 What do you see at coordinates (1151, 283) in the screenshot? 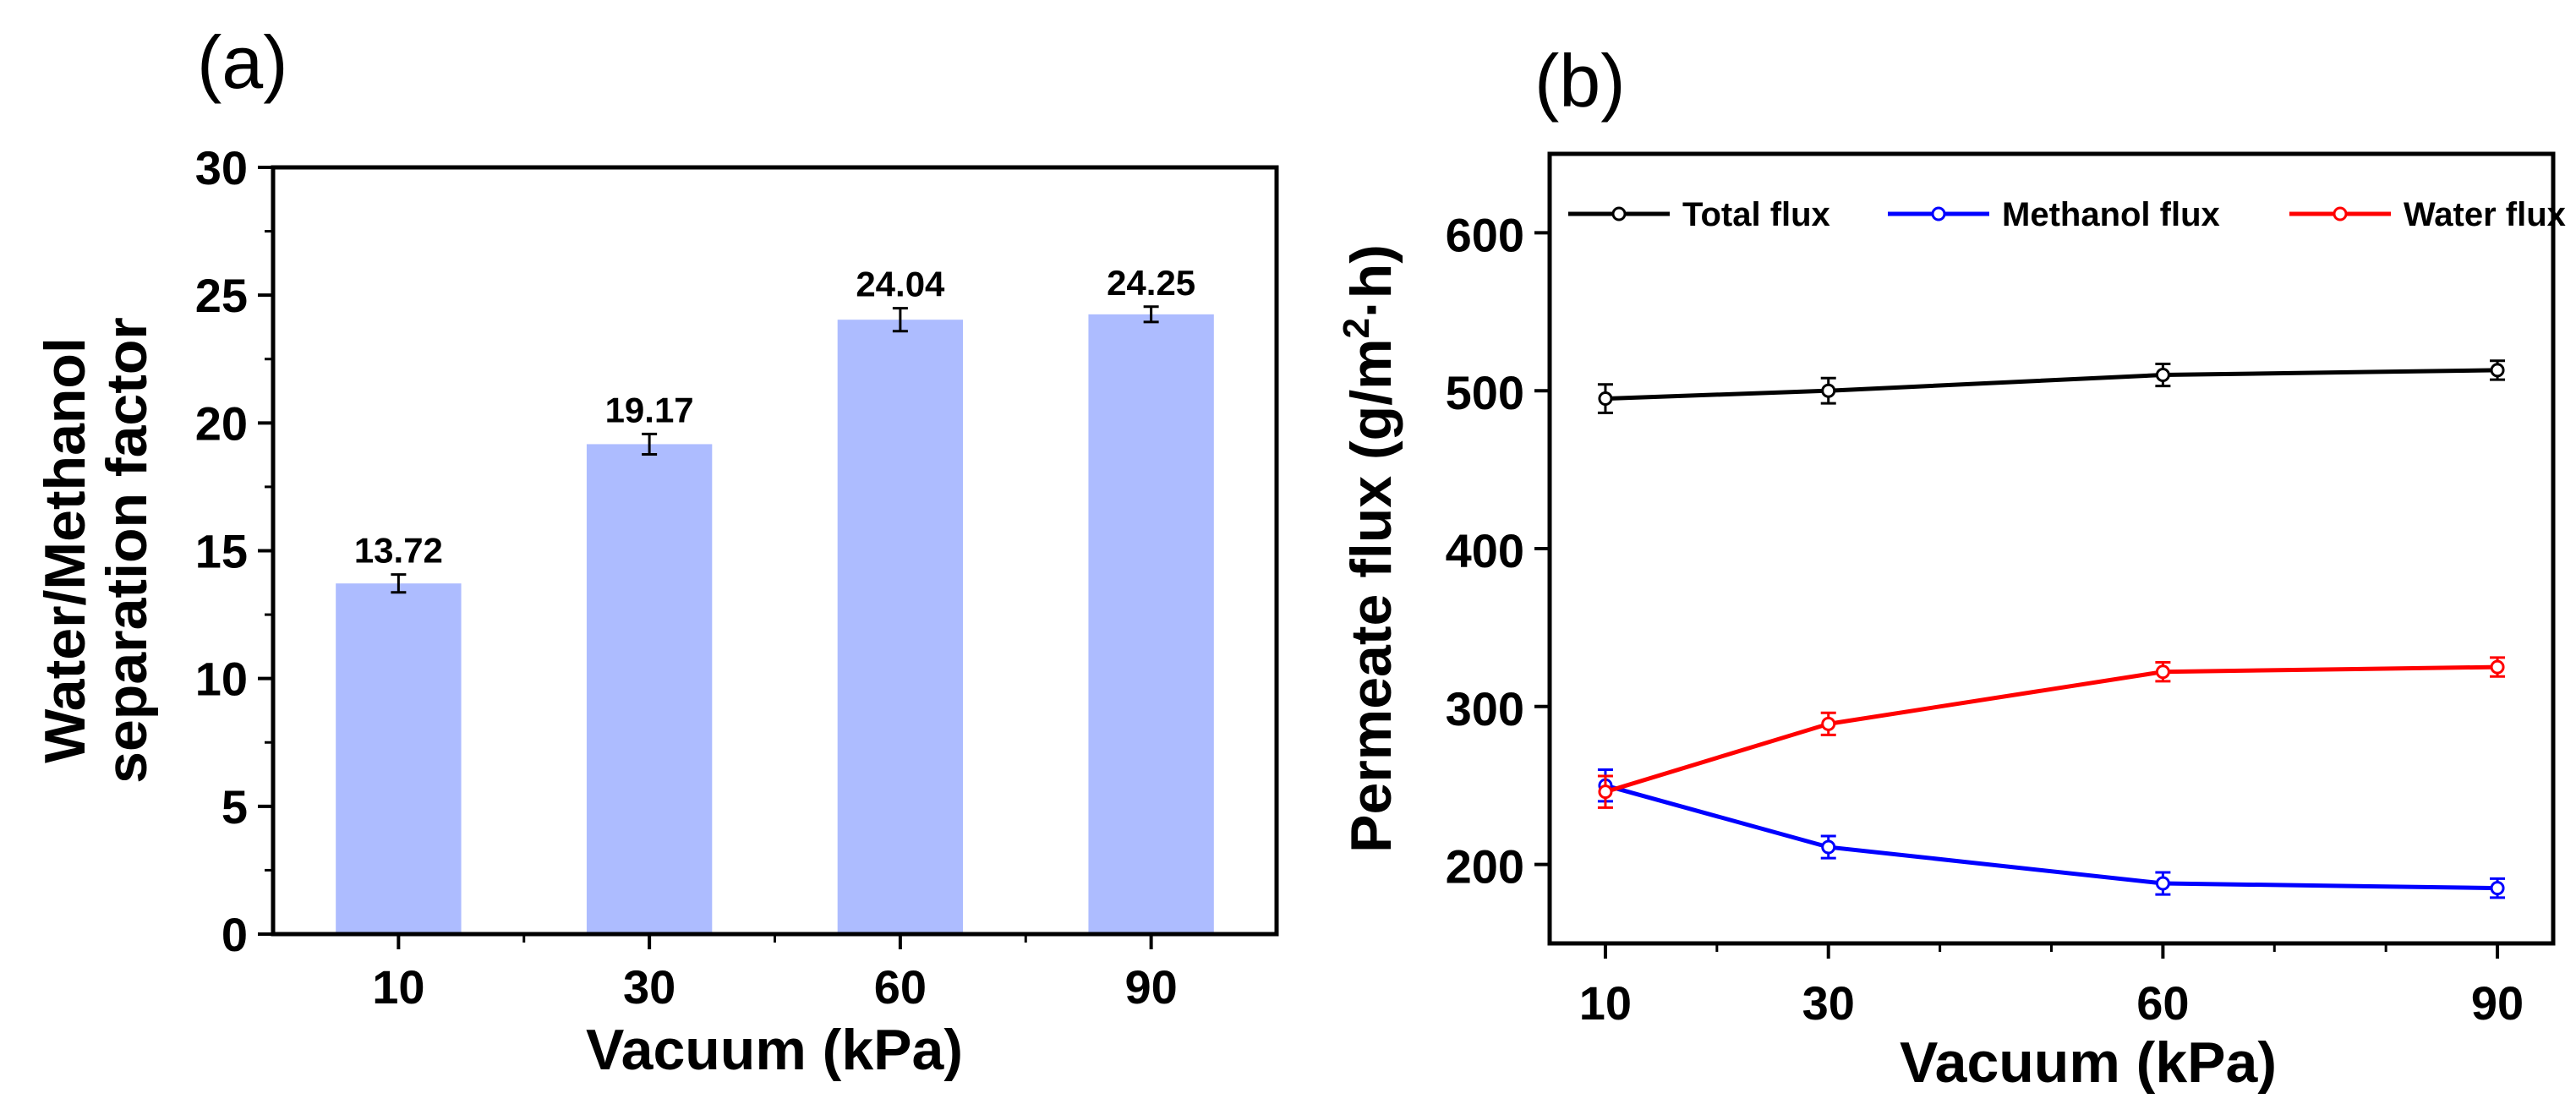
I see `data-label: 24.25` at bounding box center [1151, 283].